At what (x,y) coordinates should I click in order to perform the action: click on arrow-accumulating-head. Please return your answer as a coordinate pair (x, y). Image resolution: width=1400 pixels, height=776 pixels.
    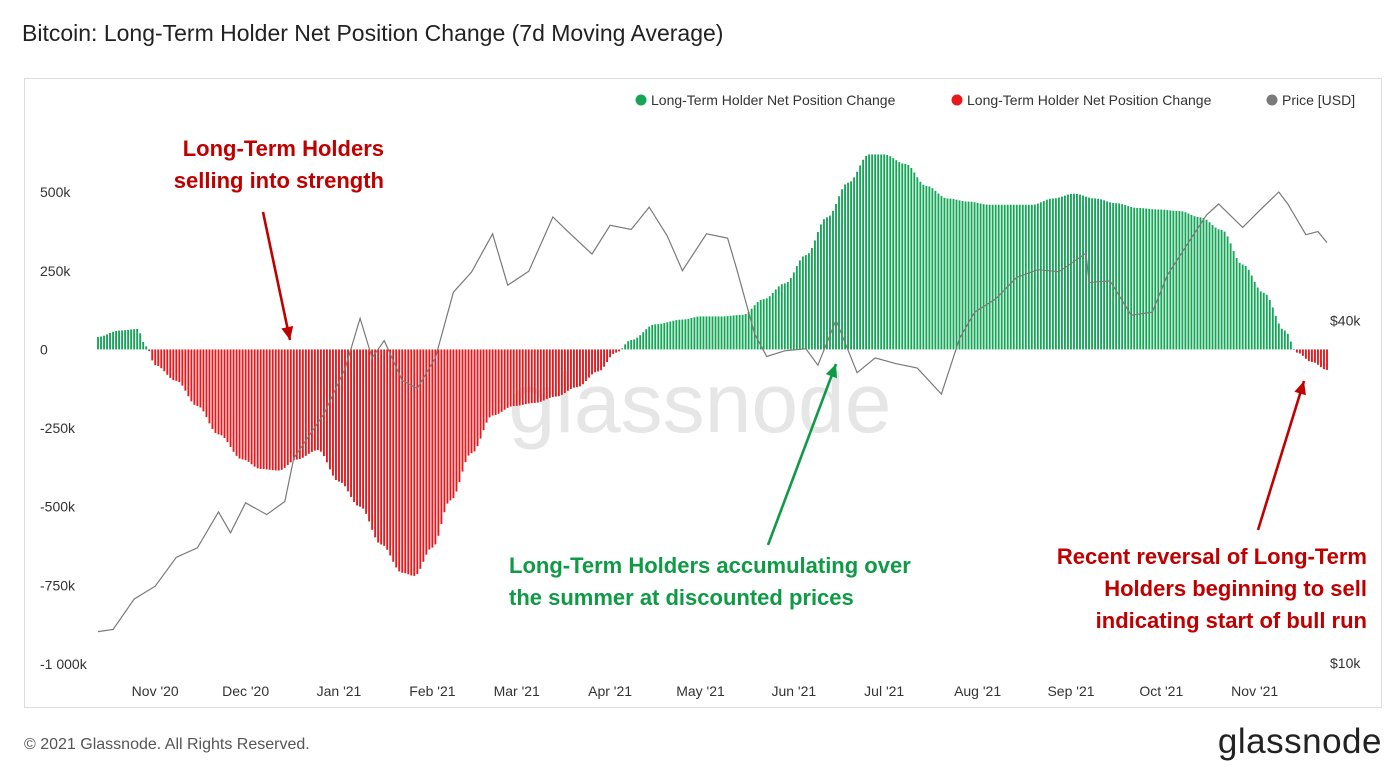
    Looking at the image, I should click on (831, 371).